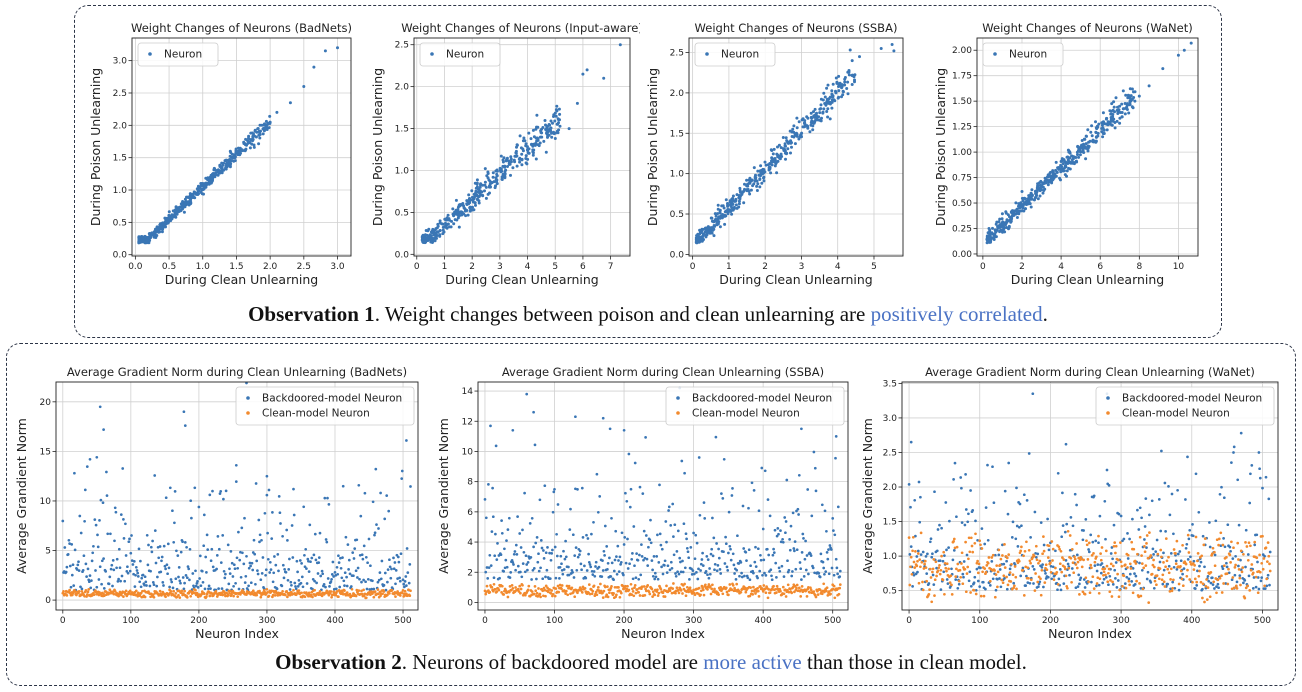  I want to click on series-primary, so click(662, 484).